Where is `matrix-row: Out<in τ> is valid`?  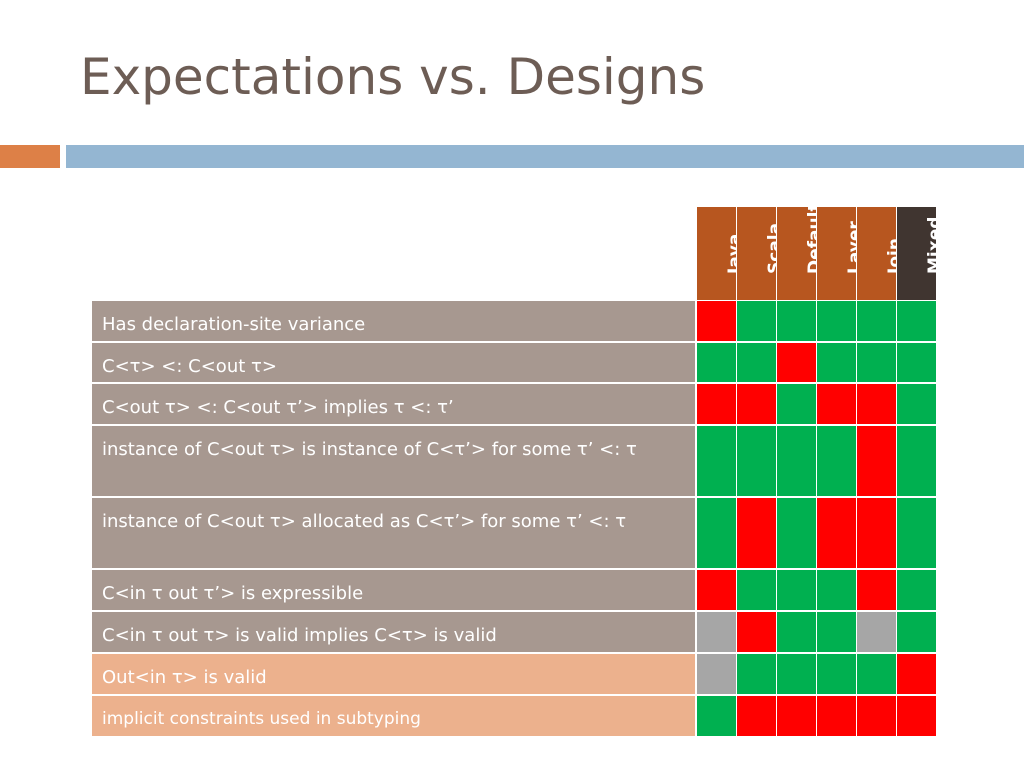
matrix-row: Out<in τ> is valid is located at coordinates (514, 675).